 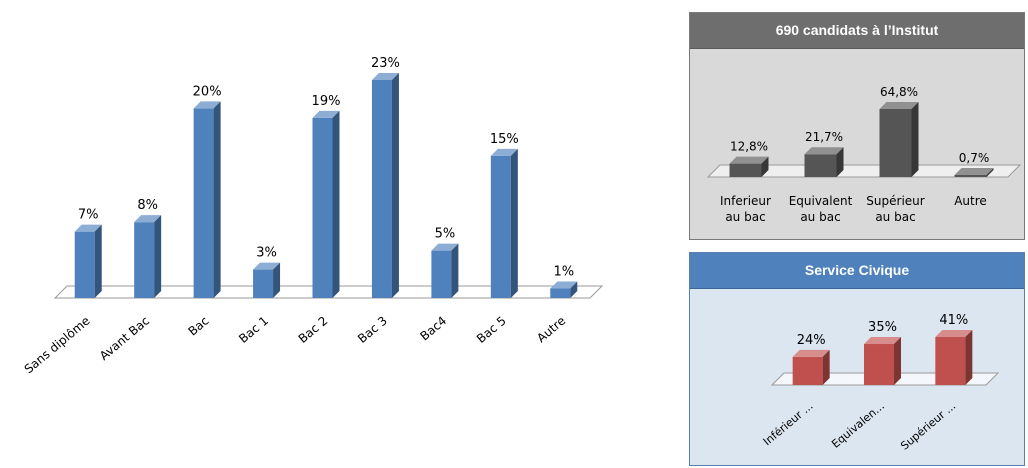 I want to click on data-label-4: 3%, so click(x=266, y=253).